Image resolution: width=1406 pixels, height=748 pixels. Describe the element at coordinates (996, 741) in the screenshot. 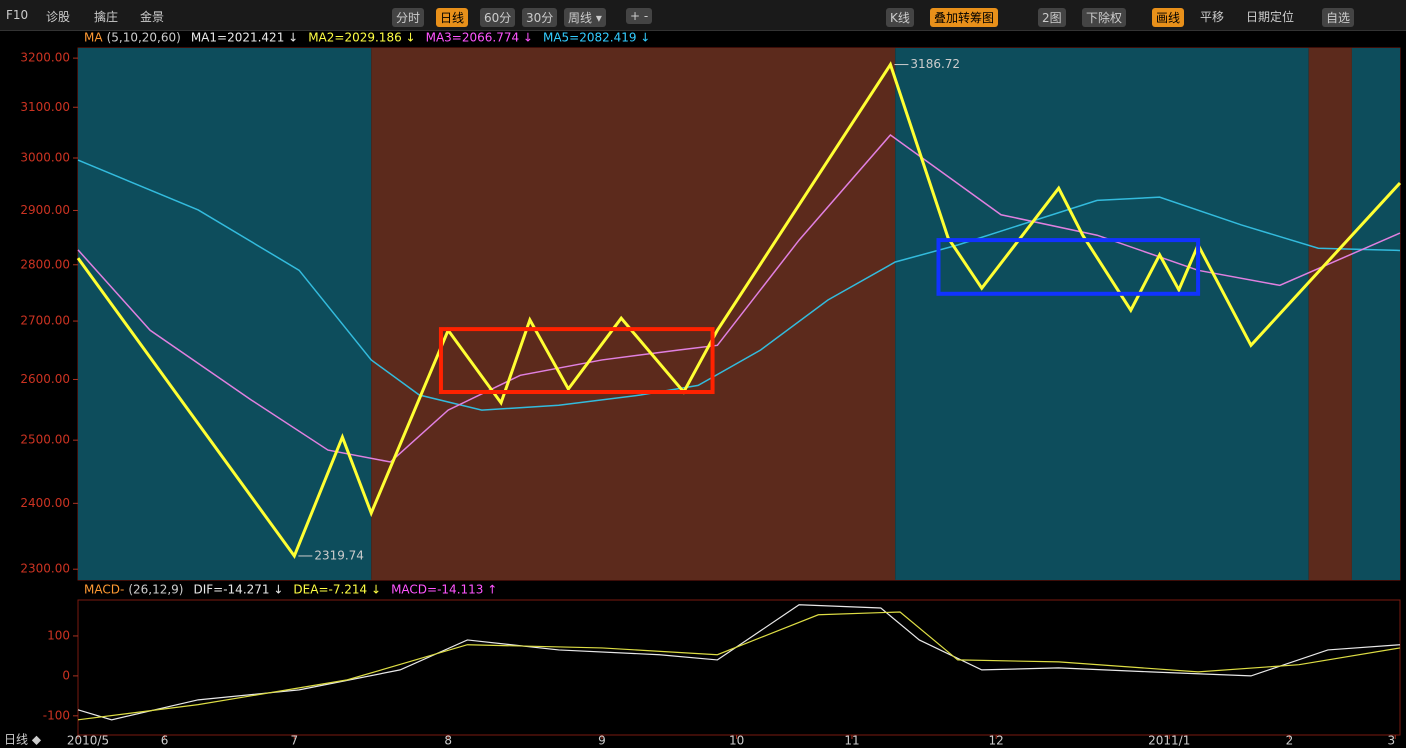

I see `x-tick-label: 12` at that location.